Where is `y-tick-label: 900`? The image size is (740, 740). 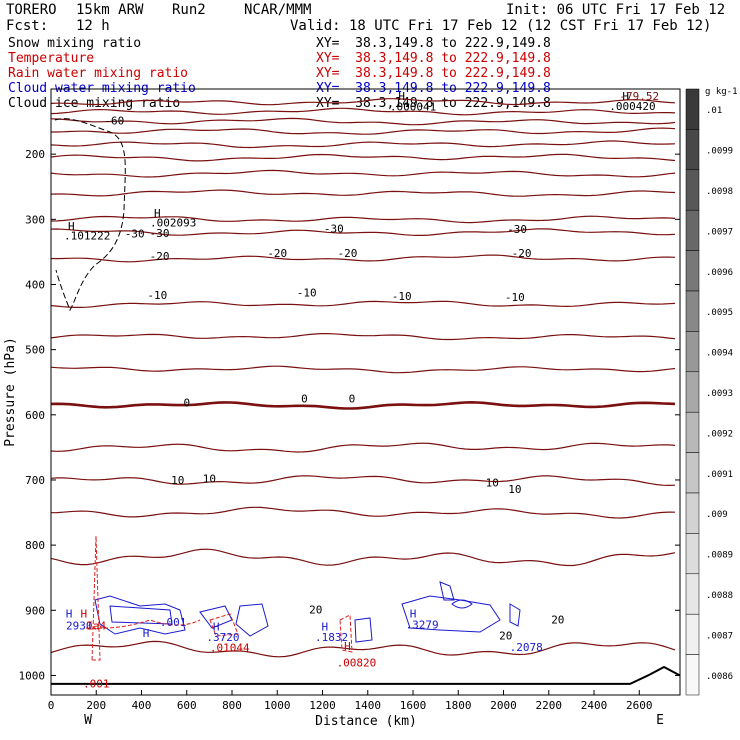
y-tick-label: 900 is located at coordinates (35, 610).